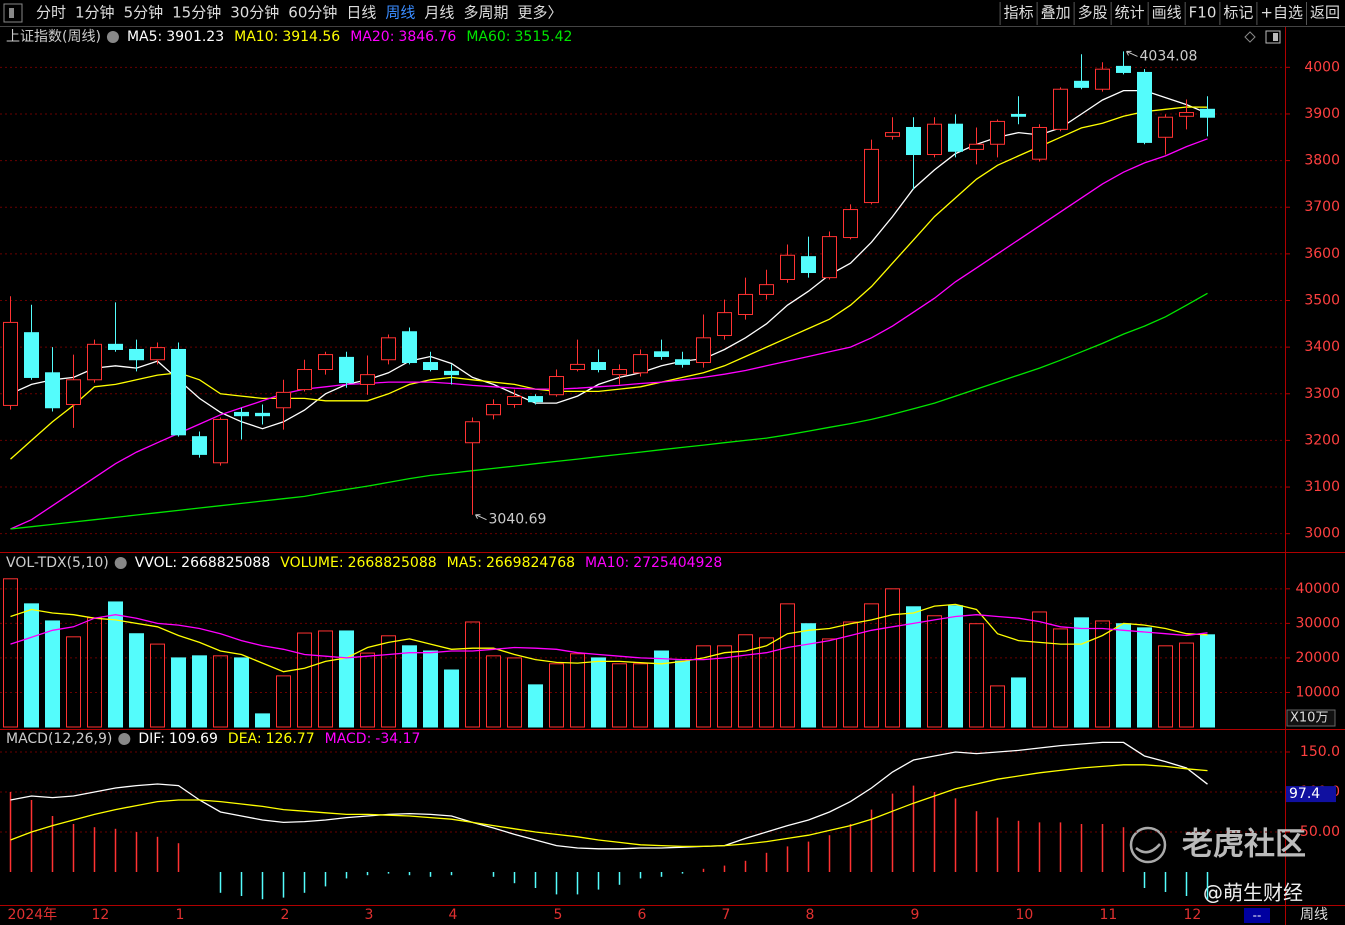 The height and width of the screenshot is (925, 1345). I want to click on x-tick-label: 11, so click(1109, 915).